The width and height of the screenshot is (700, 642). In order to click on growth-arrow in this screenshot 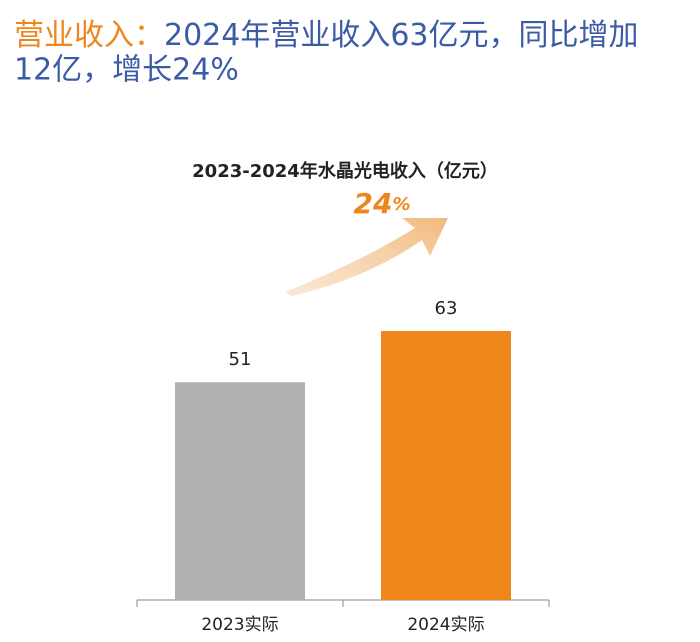, I will do `click(366, 257)`.